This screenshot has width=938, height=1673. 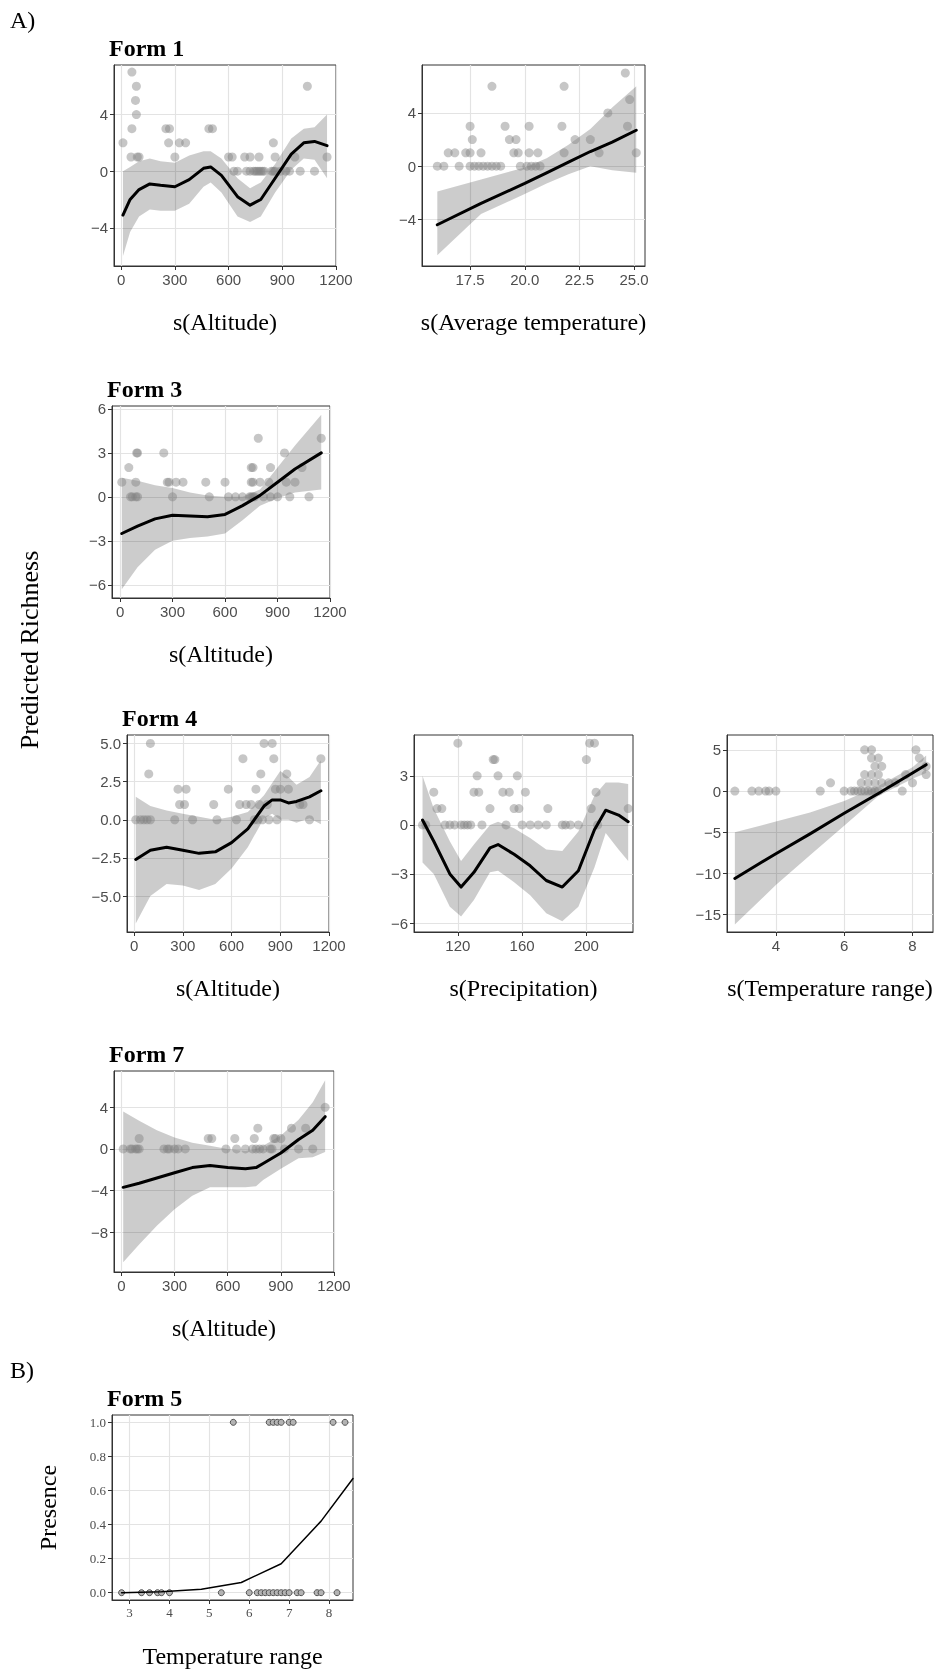 What do you see at coordinates (30, 650) in the screenshot?
I see `y-axis-title: Predicted Richness` at bounding box center [30, 650].